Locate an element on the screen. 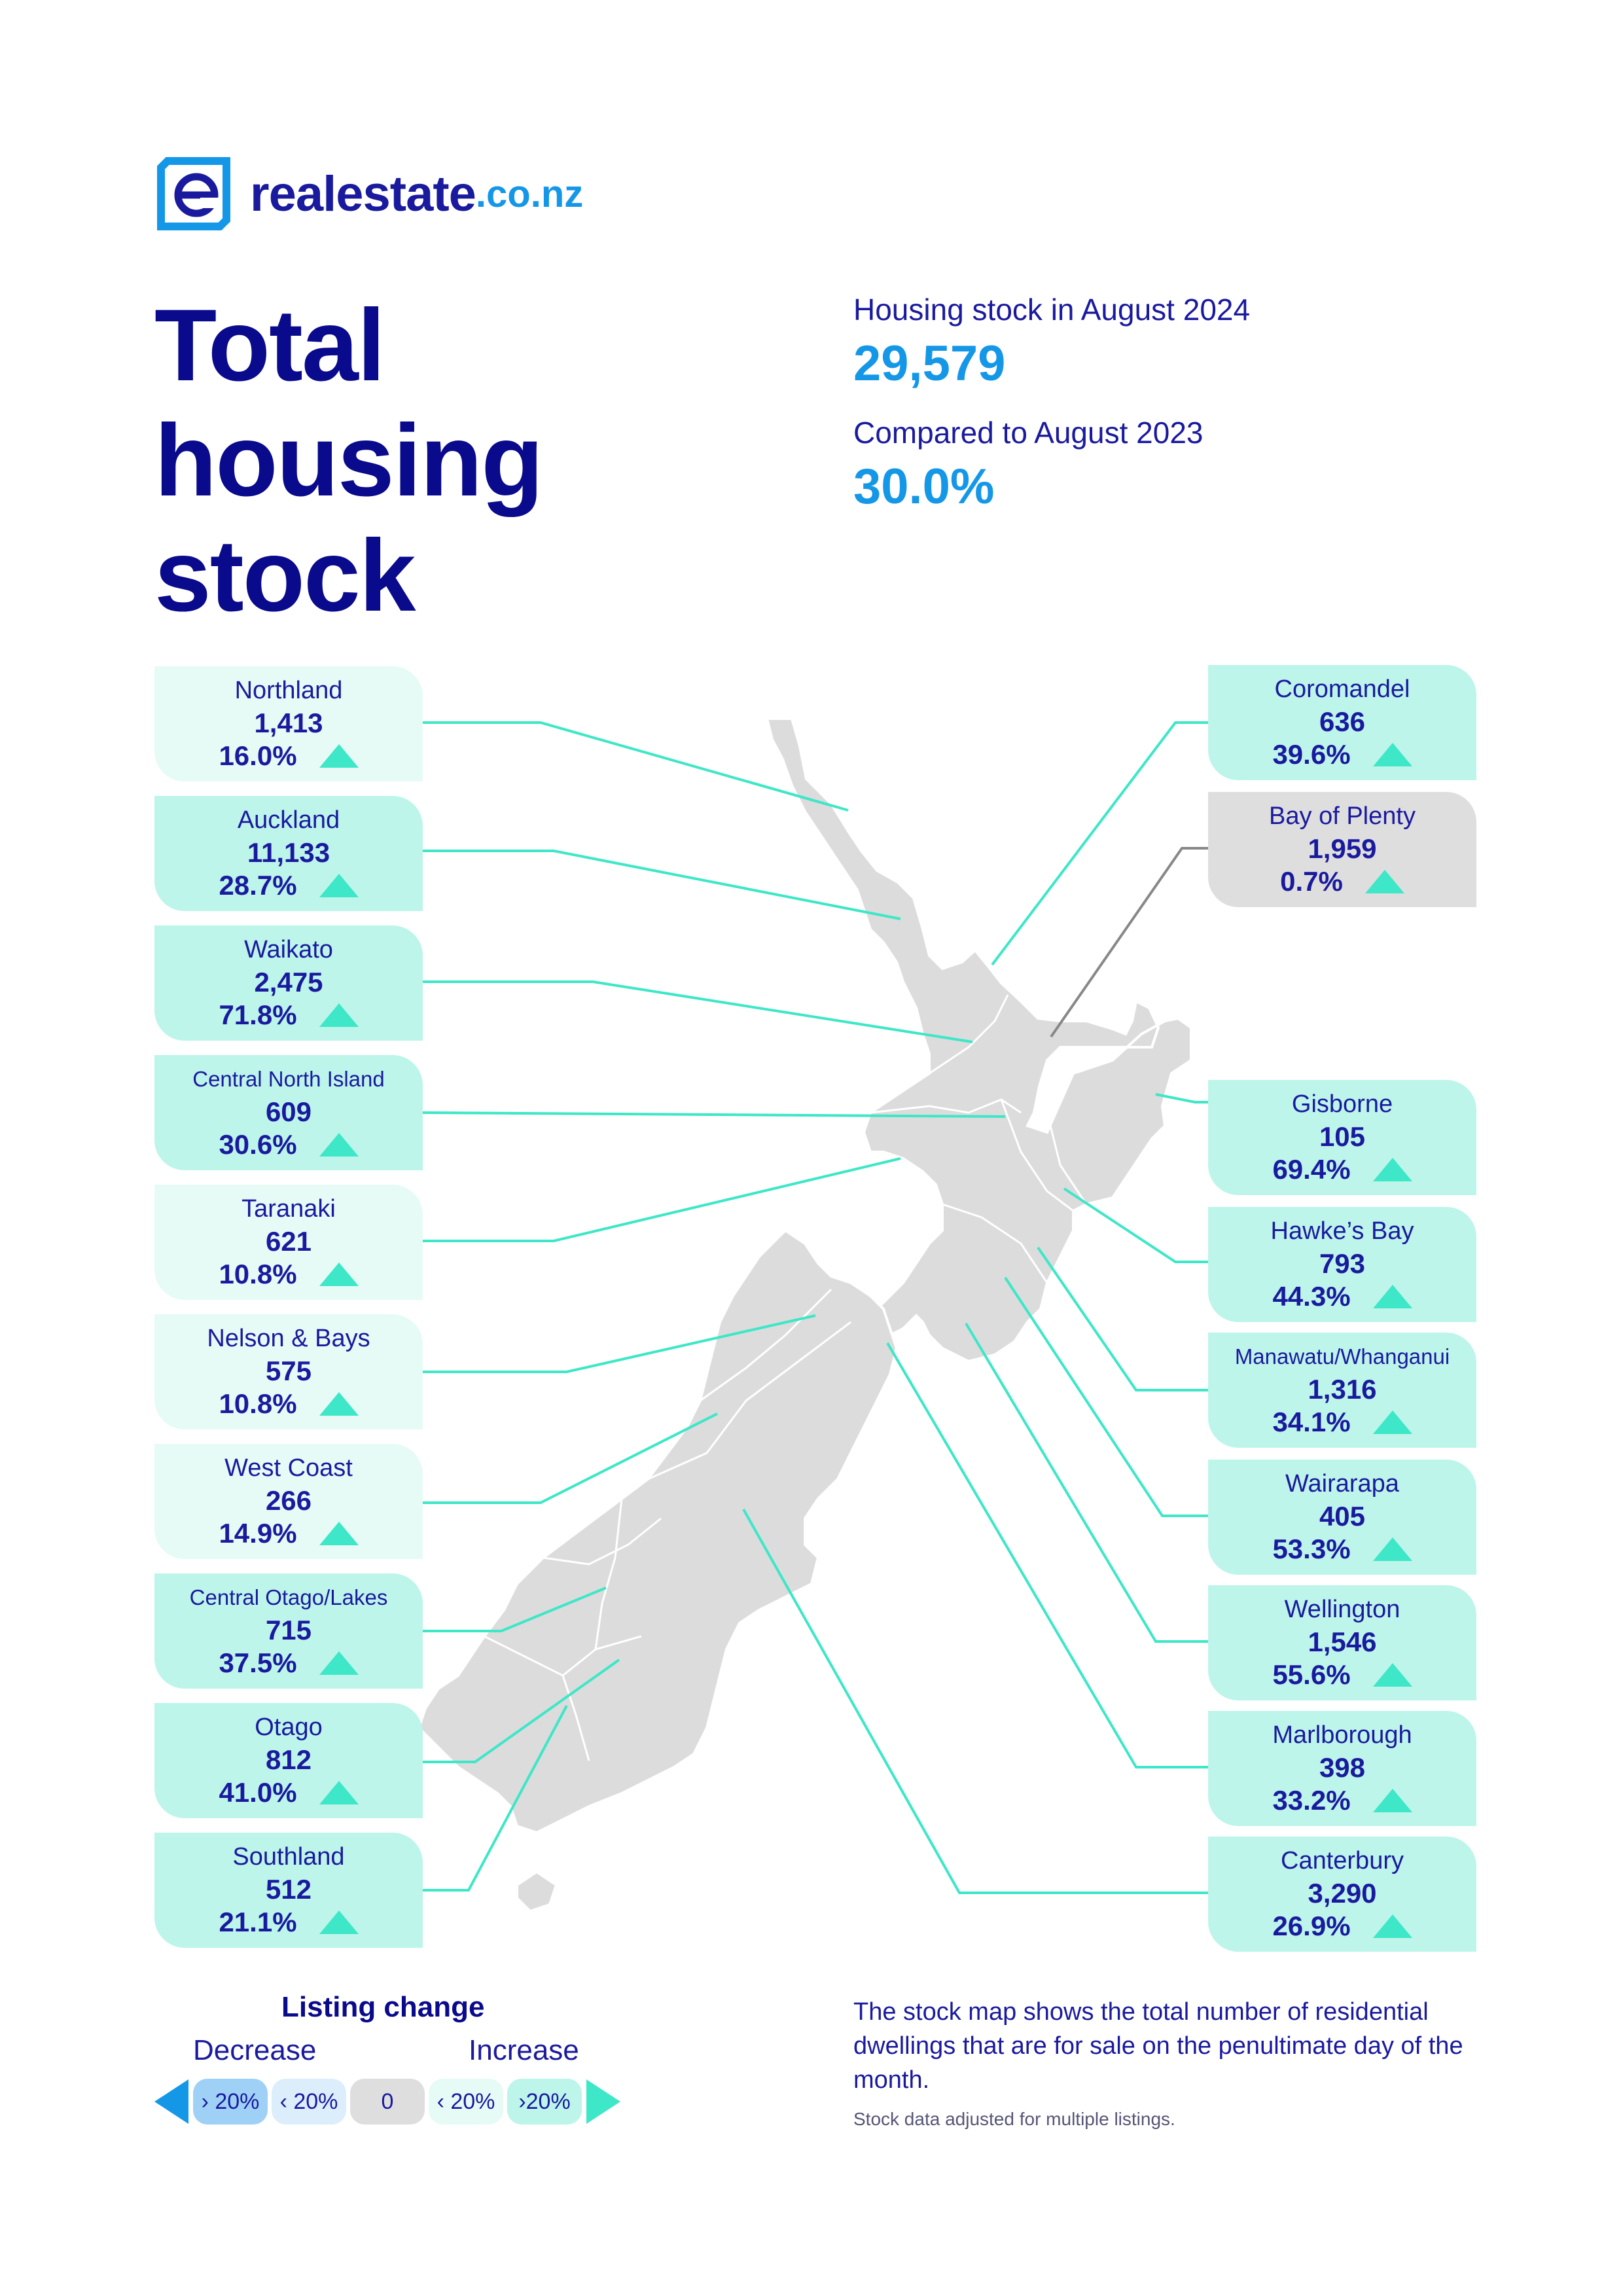  region-count: 1,413 is located at coordinates (288, 723).